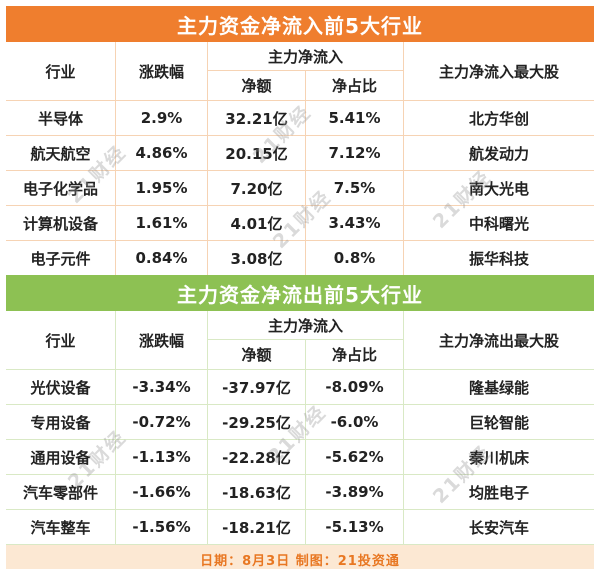 This screenshot has width=600, height=569. I want to click on top-stock-cell: 航发动力, so click(498, 153).